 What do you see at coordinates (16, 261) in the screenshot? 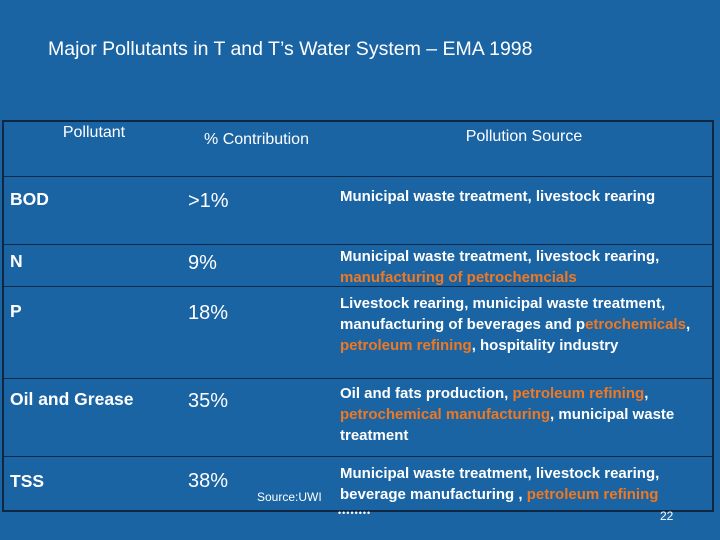
I see `pollutant-cell: N` at bounding box center [16, 261].